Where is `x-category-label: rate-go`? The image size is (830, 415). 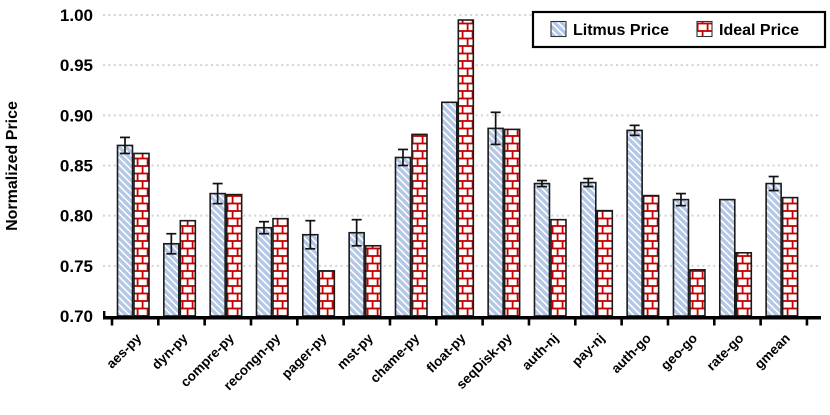
x-category-label: rate-go is located at coordinates (725, 352).